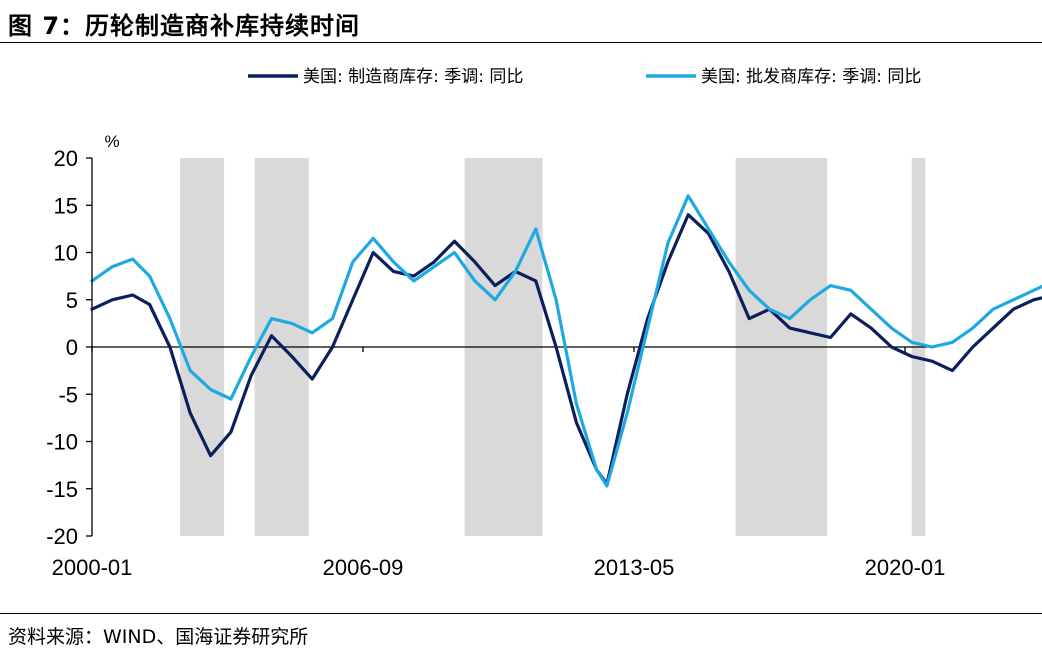 The width and height of the screenshot is (1042, 650). I want to click on bottom-rule, so click(521, 613).